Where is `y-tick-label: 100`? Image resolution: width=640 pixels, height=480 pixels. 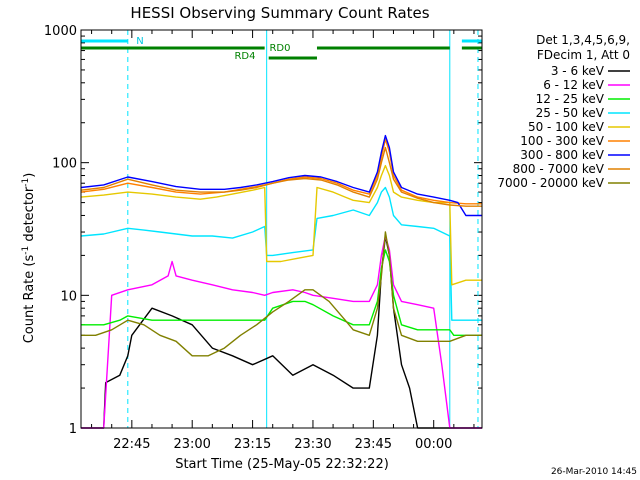
y-tick-label: 100 is located at coordinates (64, 164).